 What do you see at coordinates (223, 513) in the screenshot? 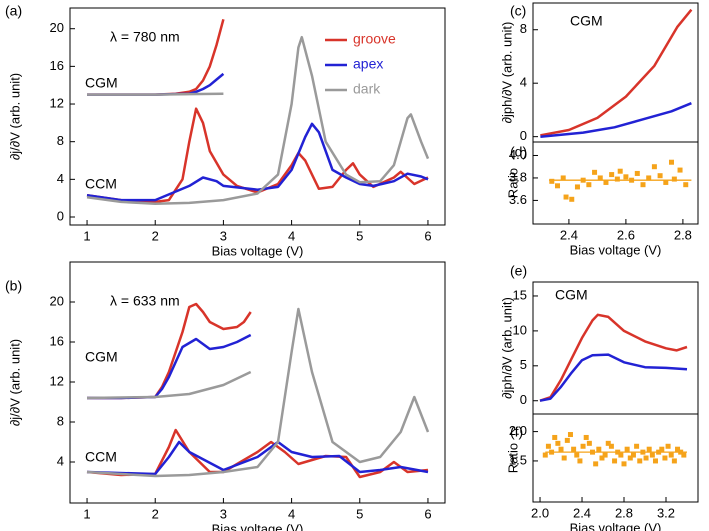
I see `x-tick-label: 3` at bounding box center [223, 513].